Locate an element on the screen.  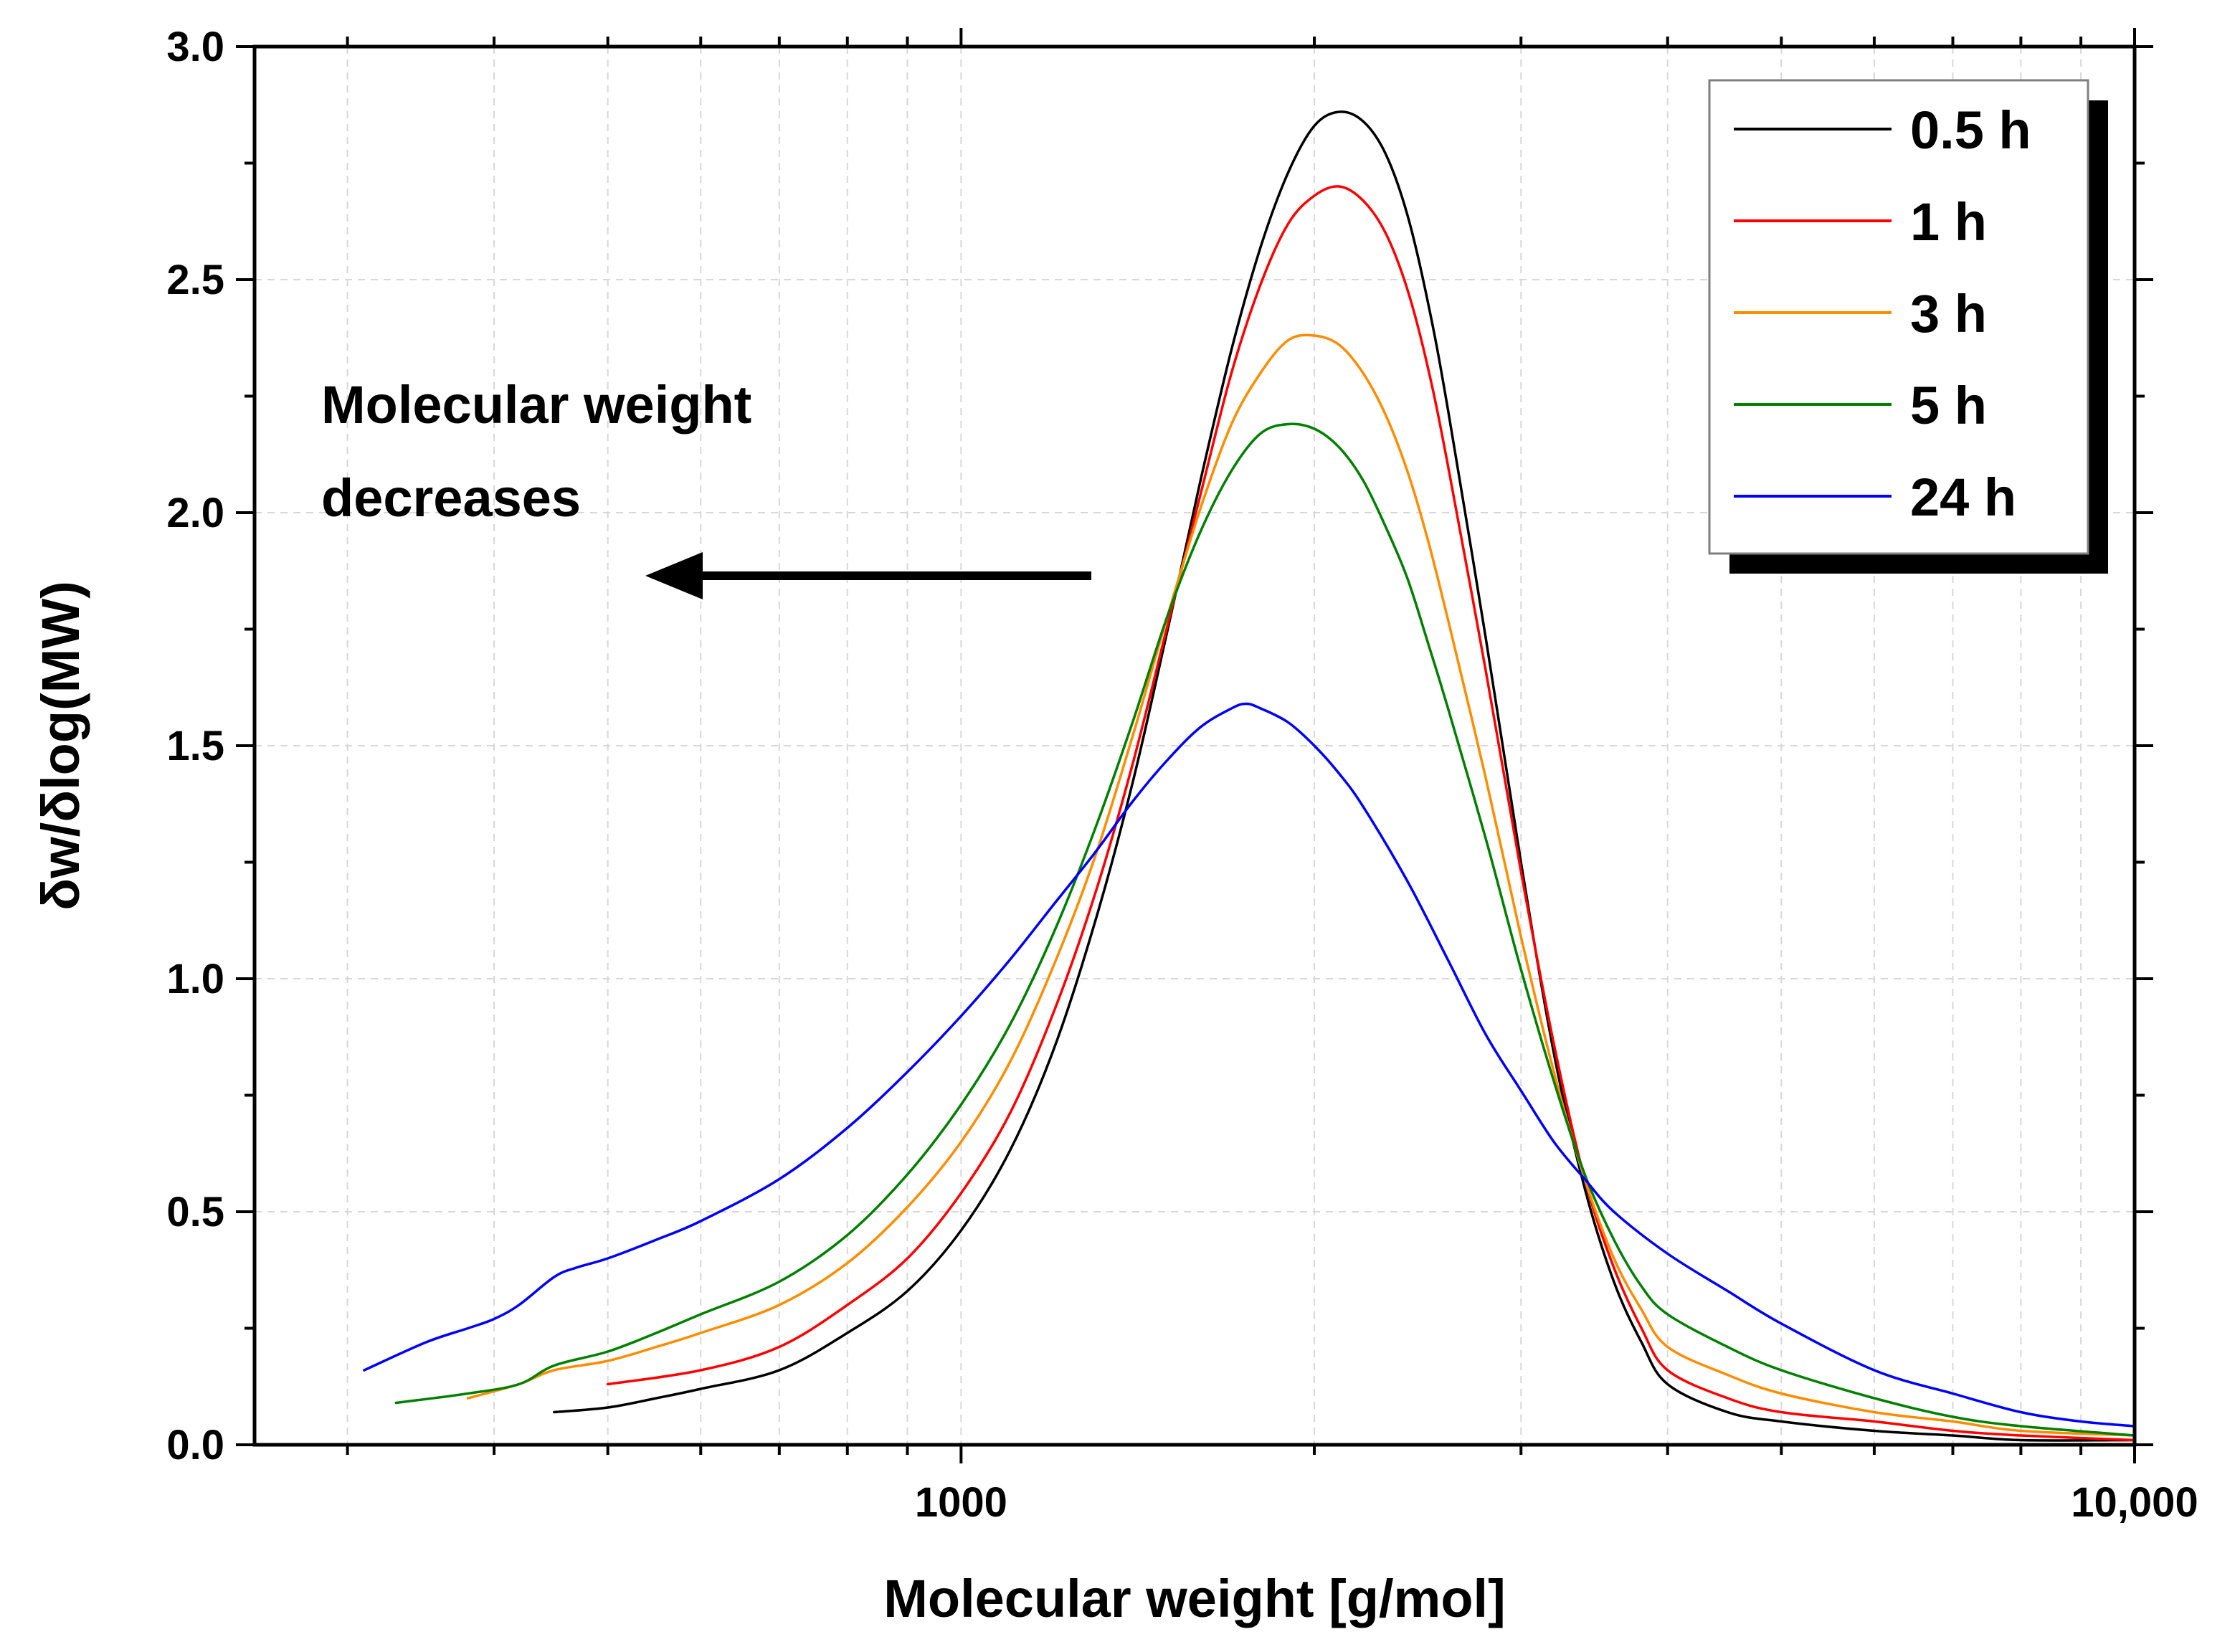
y-tick-label: 3.0 is located at coordinates (195, 47).